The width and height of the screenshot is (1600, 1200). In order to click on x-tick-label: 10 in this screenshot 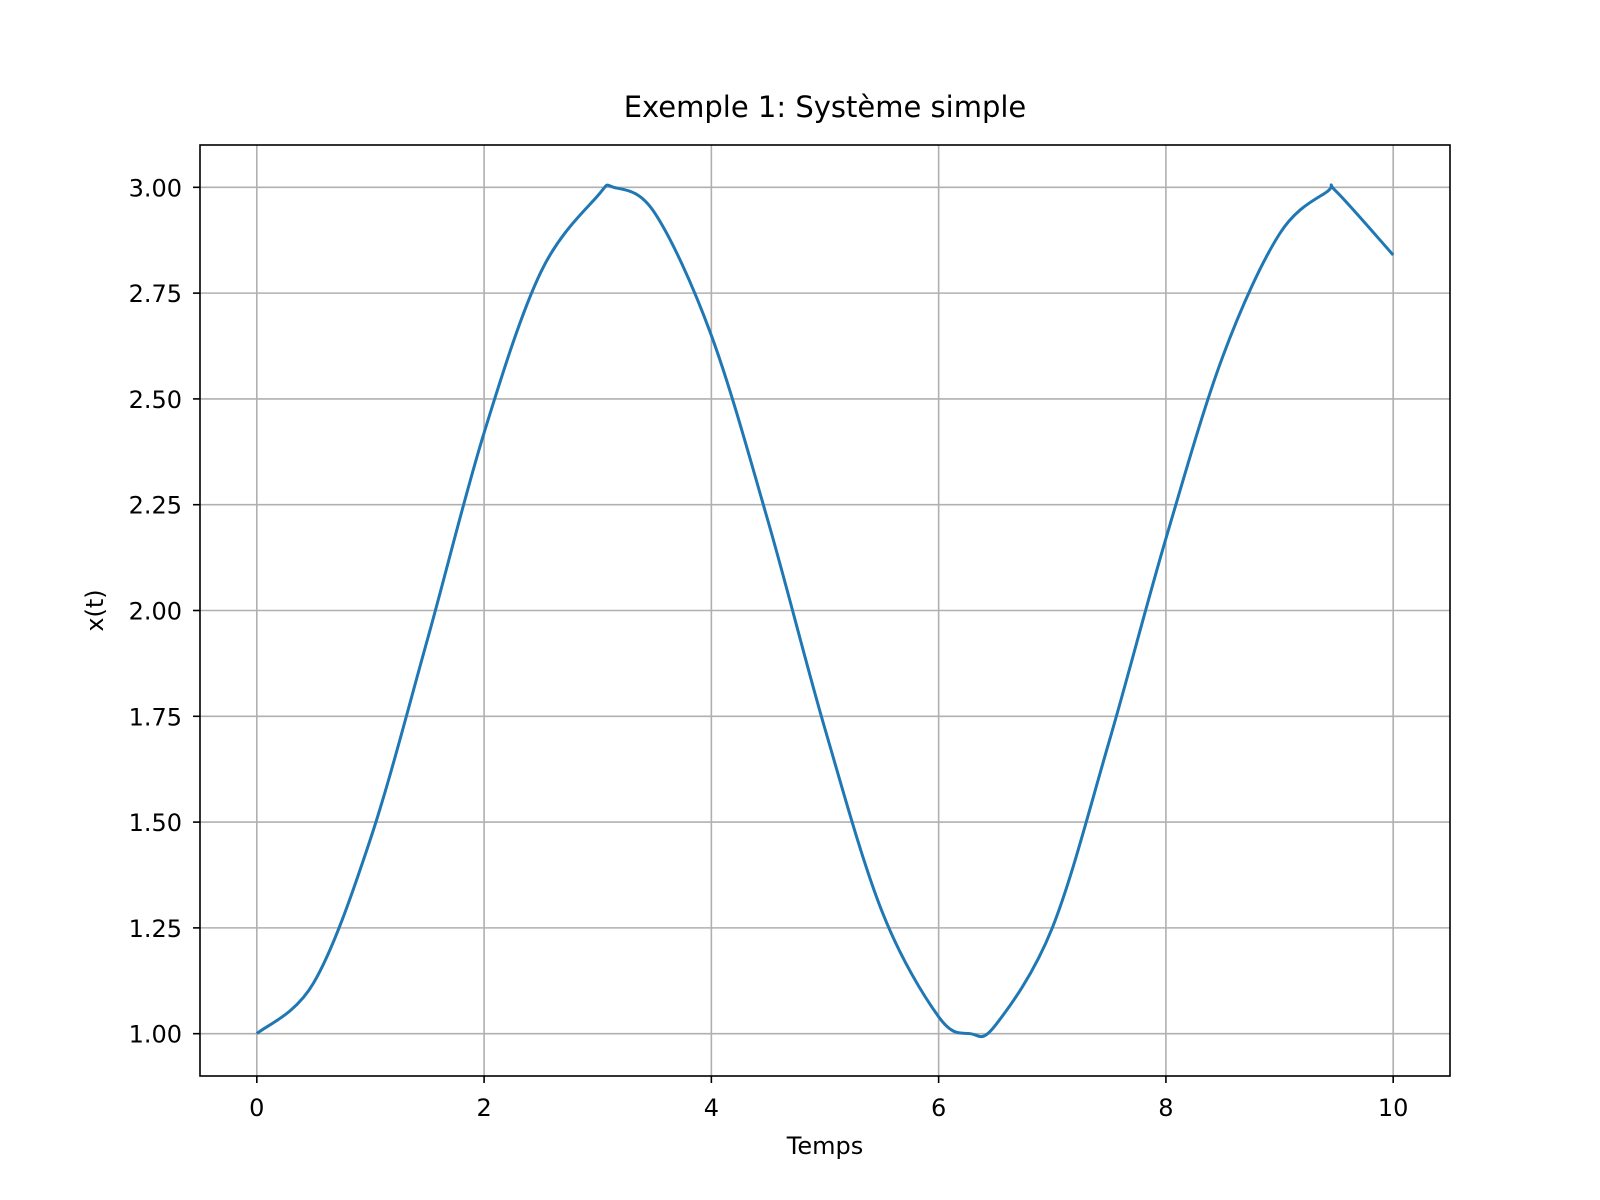, I will do `click(1393, 1108)`.